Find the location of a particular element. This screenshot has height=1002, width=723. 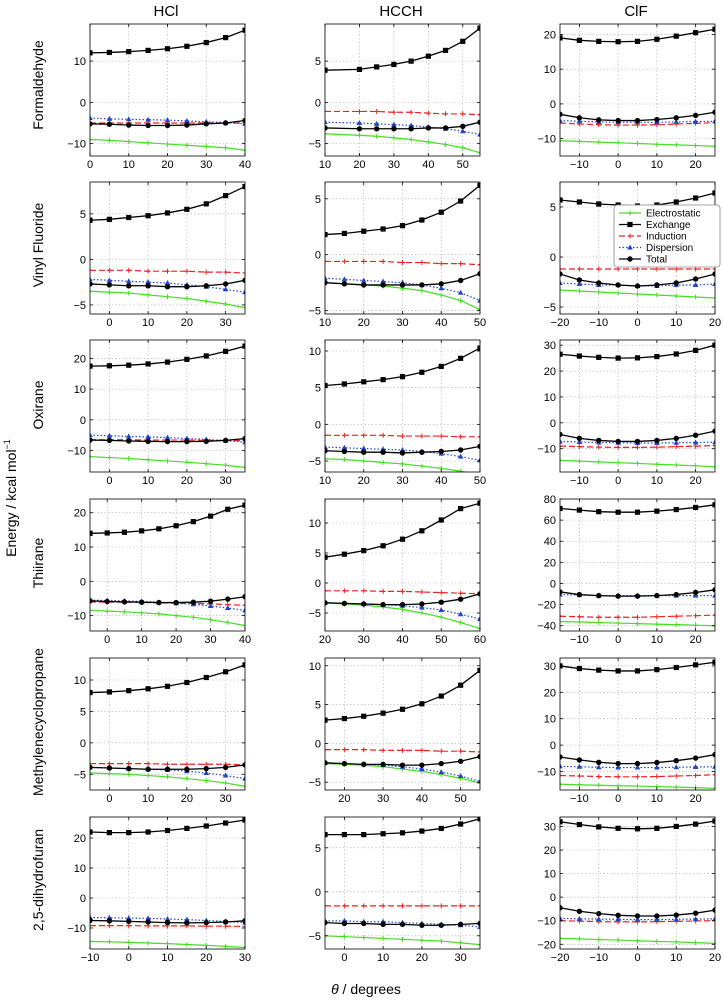

x-tick-label: −20 is located at coordinates (560, 958).